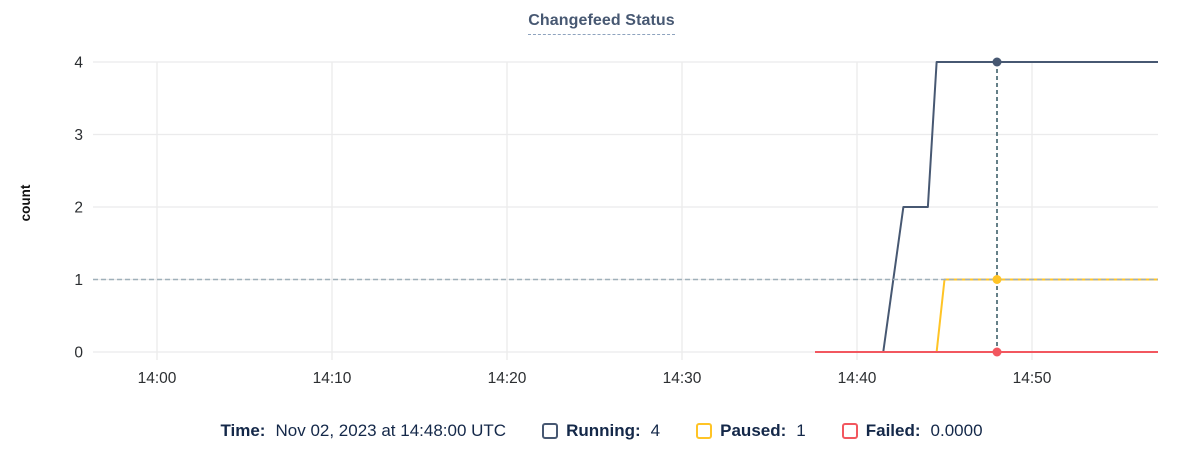  What do you see at coordinates (391, 430) in the screenshot?
I see `time-value: Nov 02, 2023 at 14:48:00 UTC` at bounding box center [391, 430].